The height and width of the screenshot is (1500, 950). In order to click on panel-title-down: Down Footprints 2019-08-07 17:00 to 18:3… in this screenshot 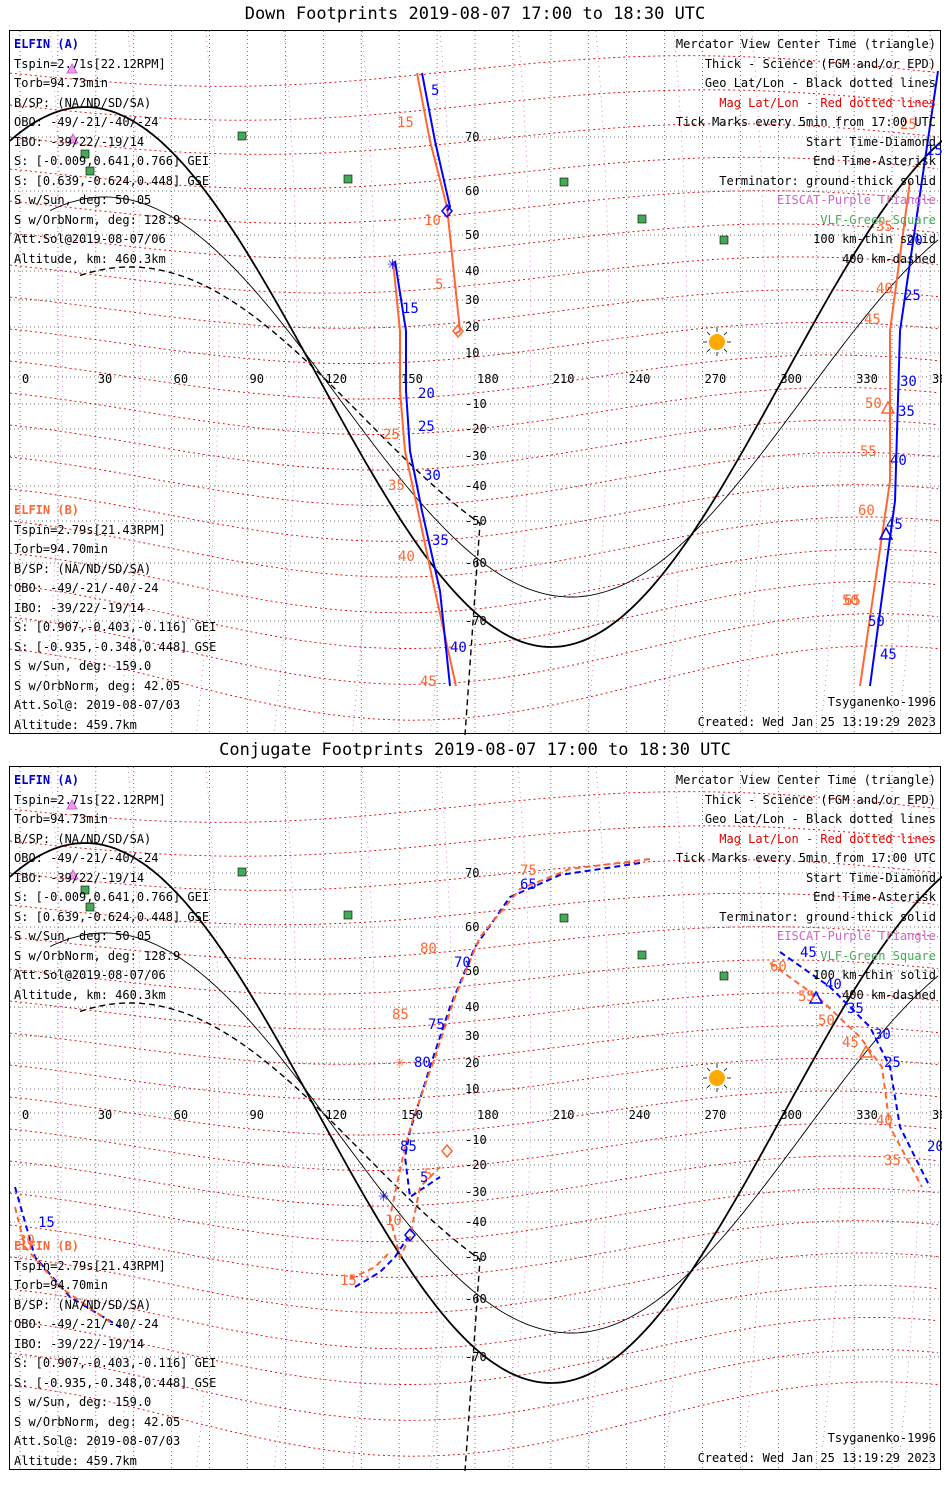, I will do `click(475, 14)`.